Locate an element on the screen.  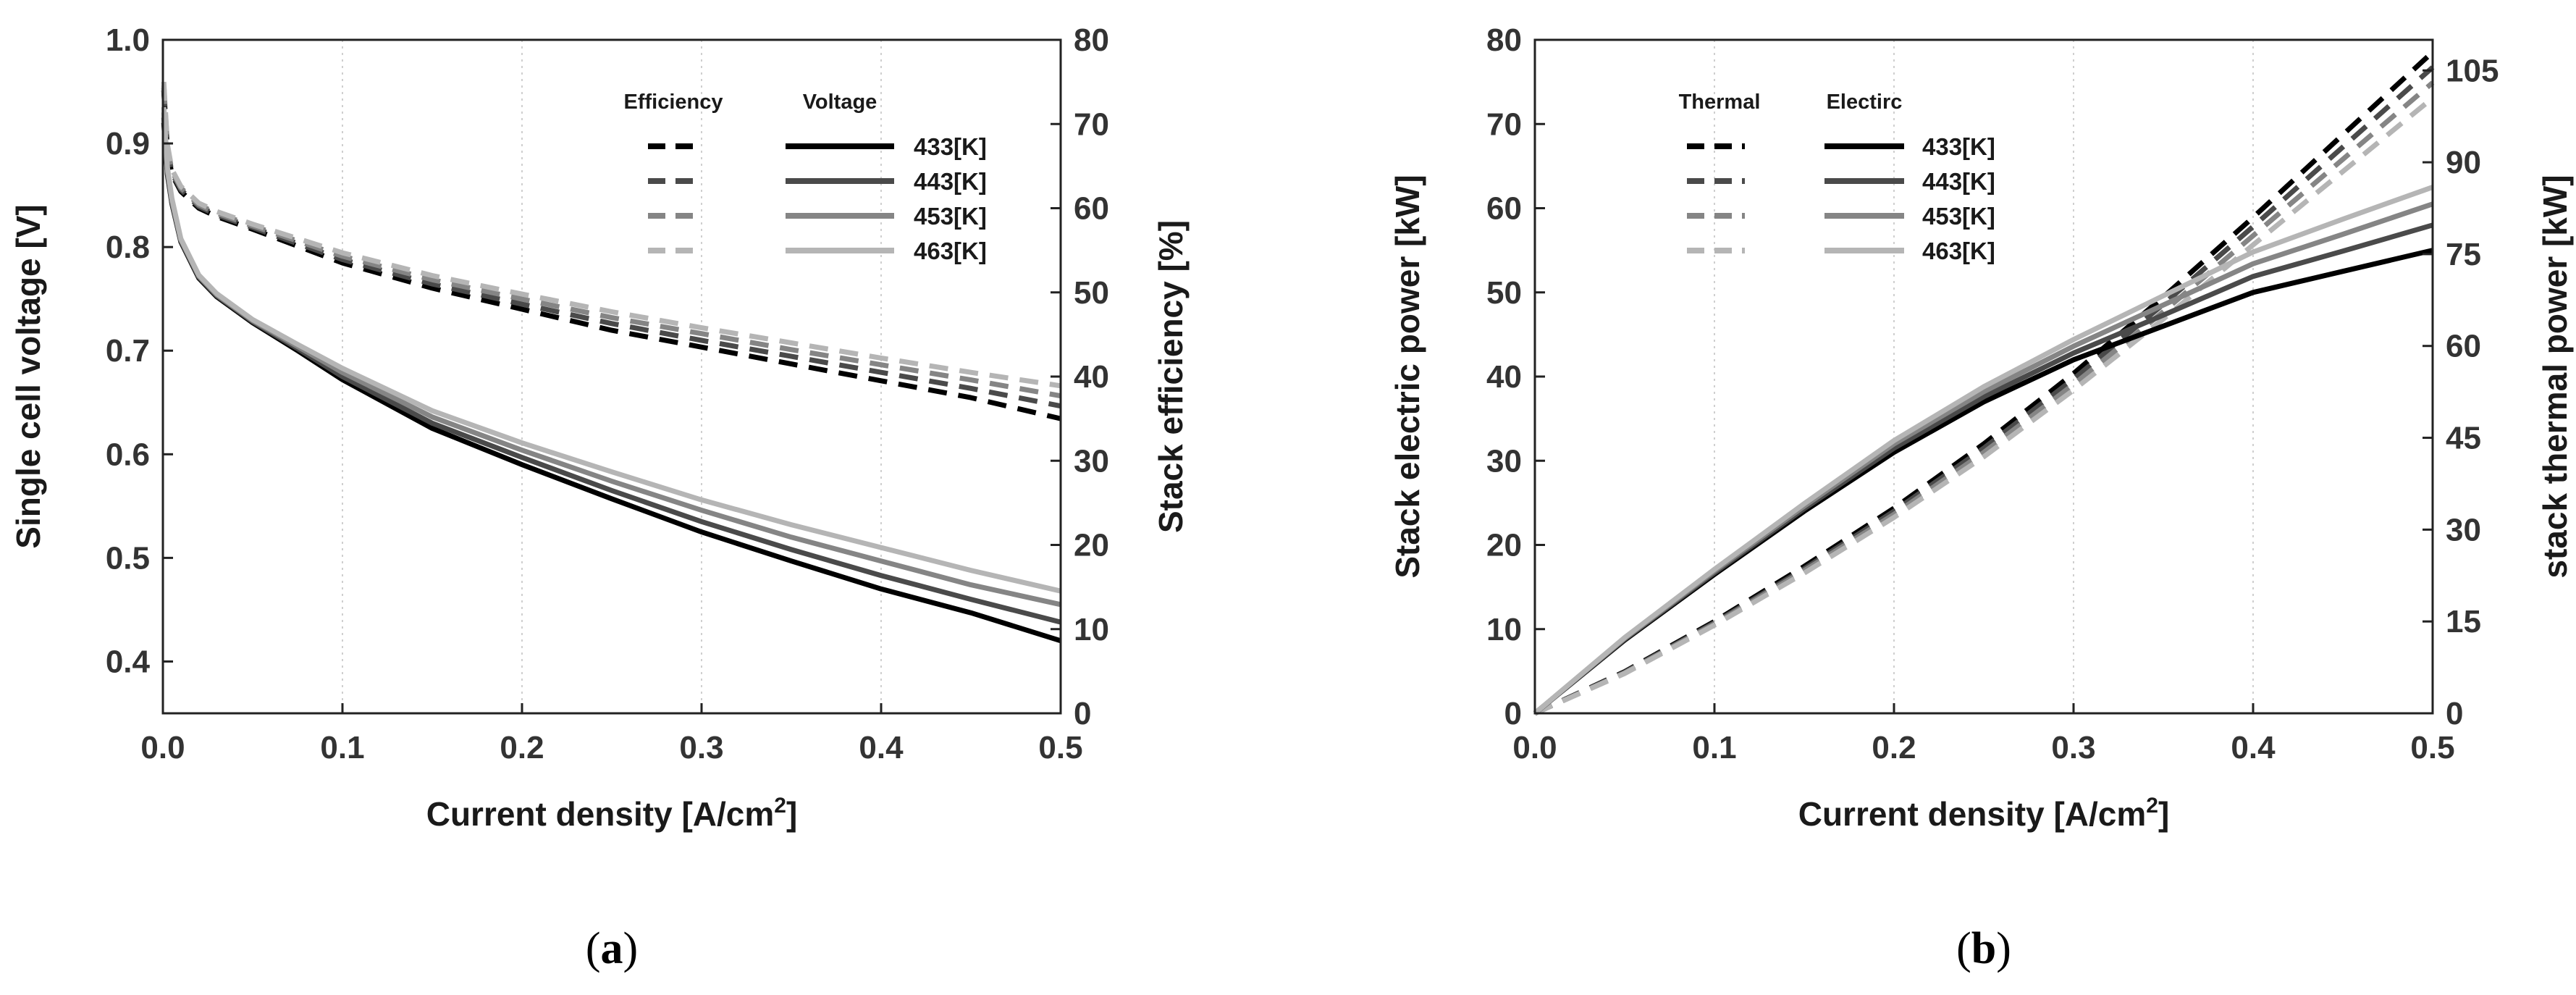
chart-b-y-tick-label: 30 is located at coordinates (1504, 461).